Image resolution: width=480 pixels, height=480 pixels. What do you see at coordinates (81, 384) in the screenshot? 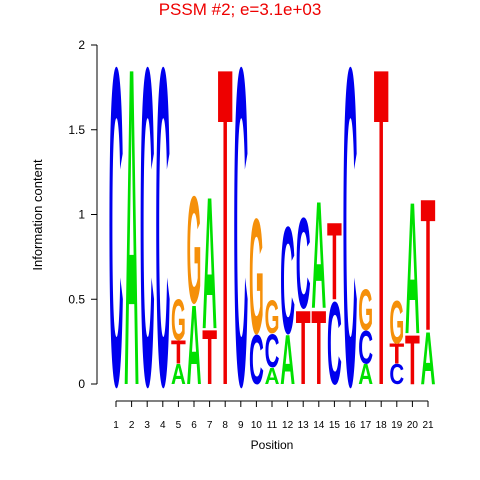
I see `y-tick-label: 0` at bounding box center [81, 384].